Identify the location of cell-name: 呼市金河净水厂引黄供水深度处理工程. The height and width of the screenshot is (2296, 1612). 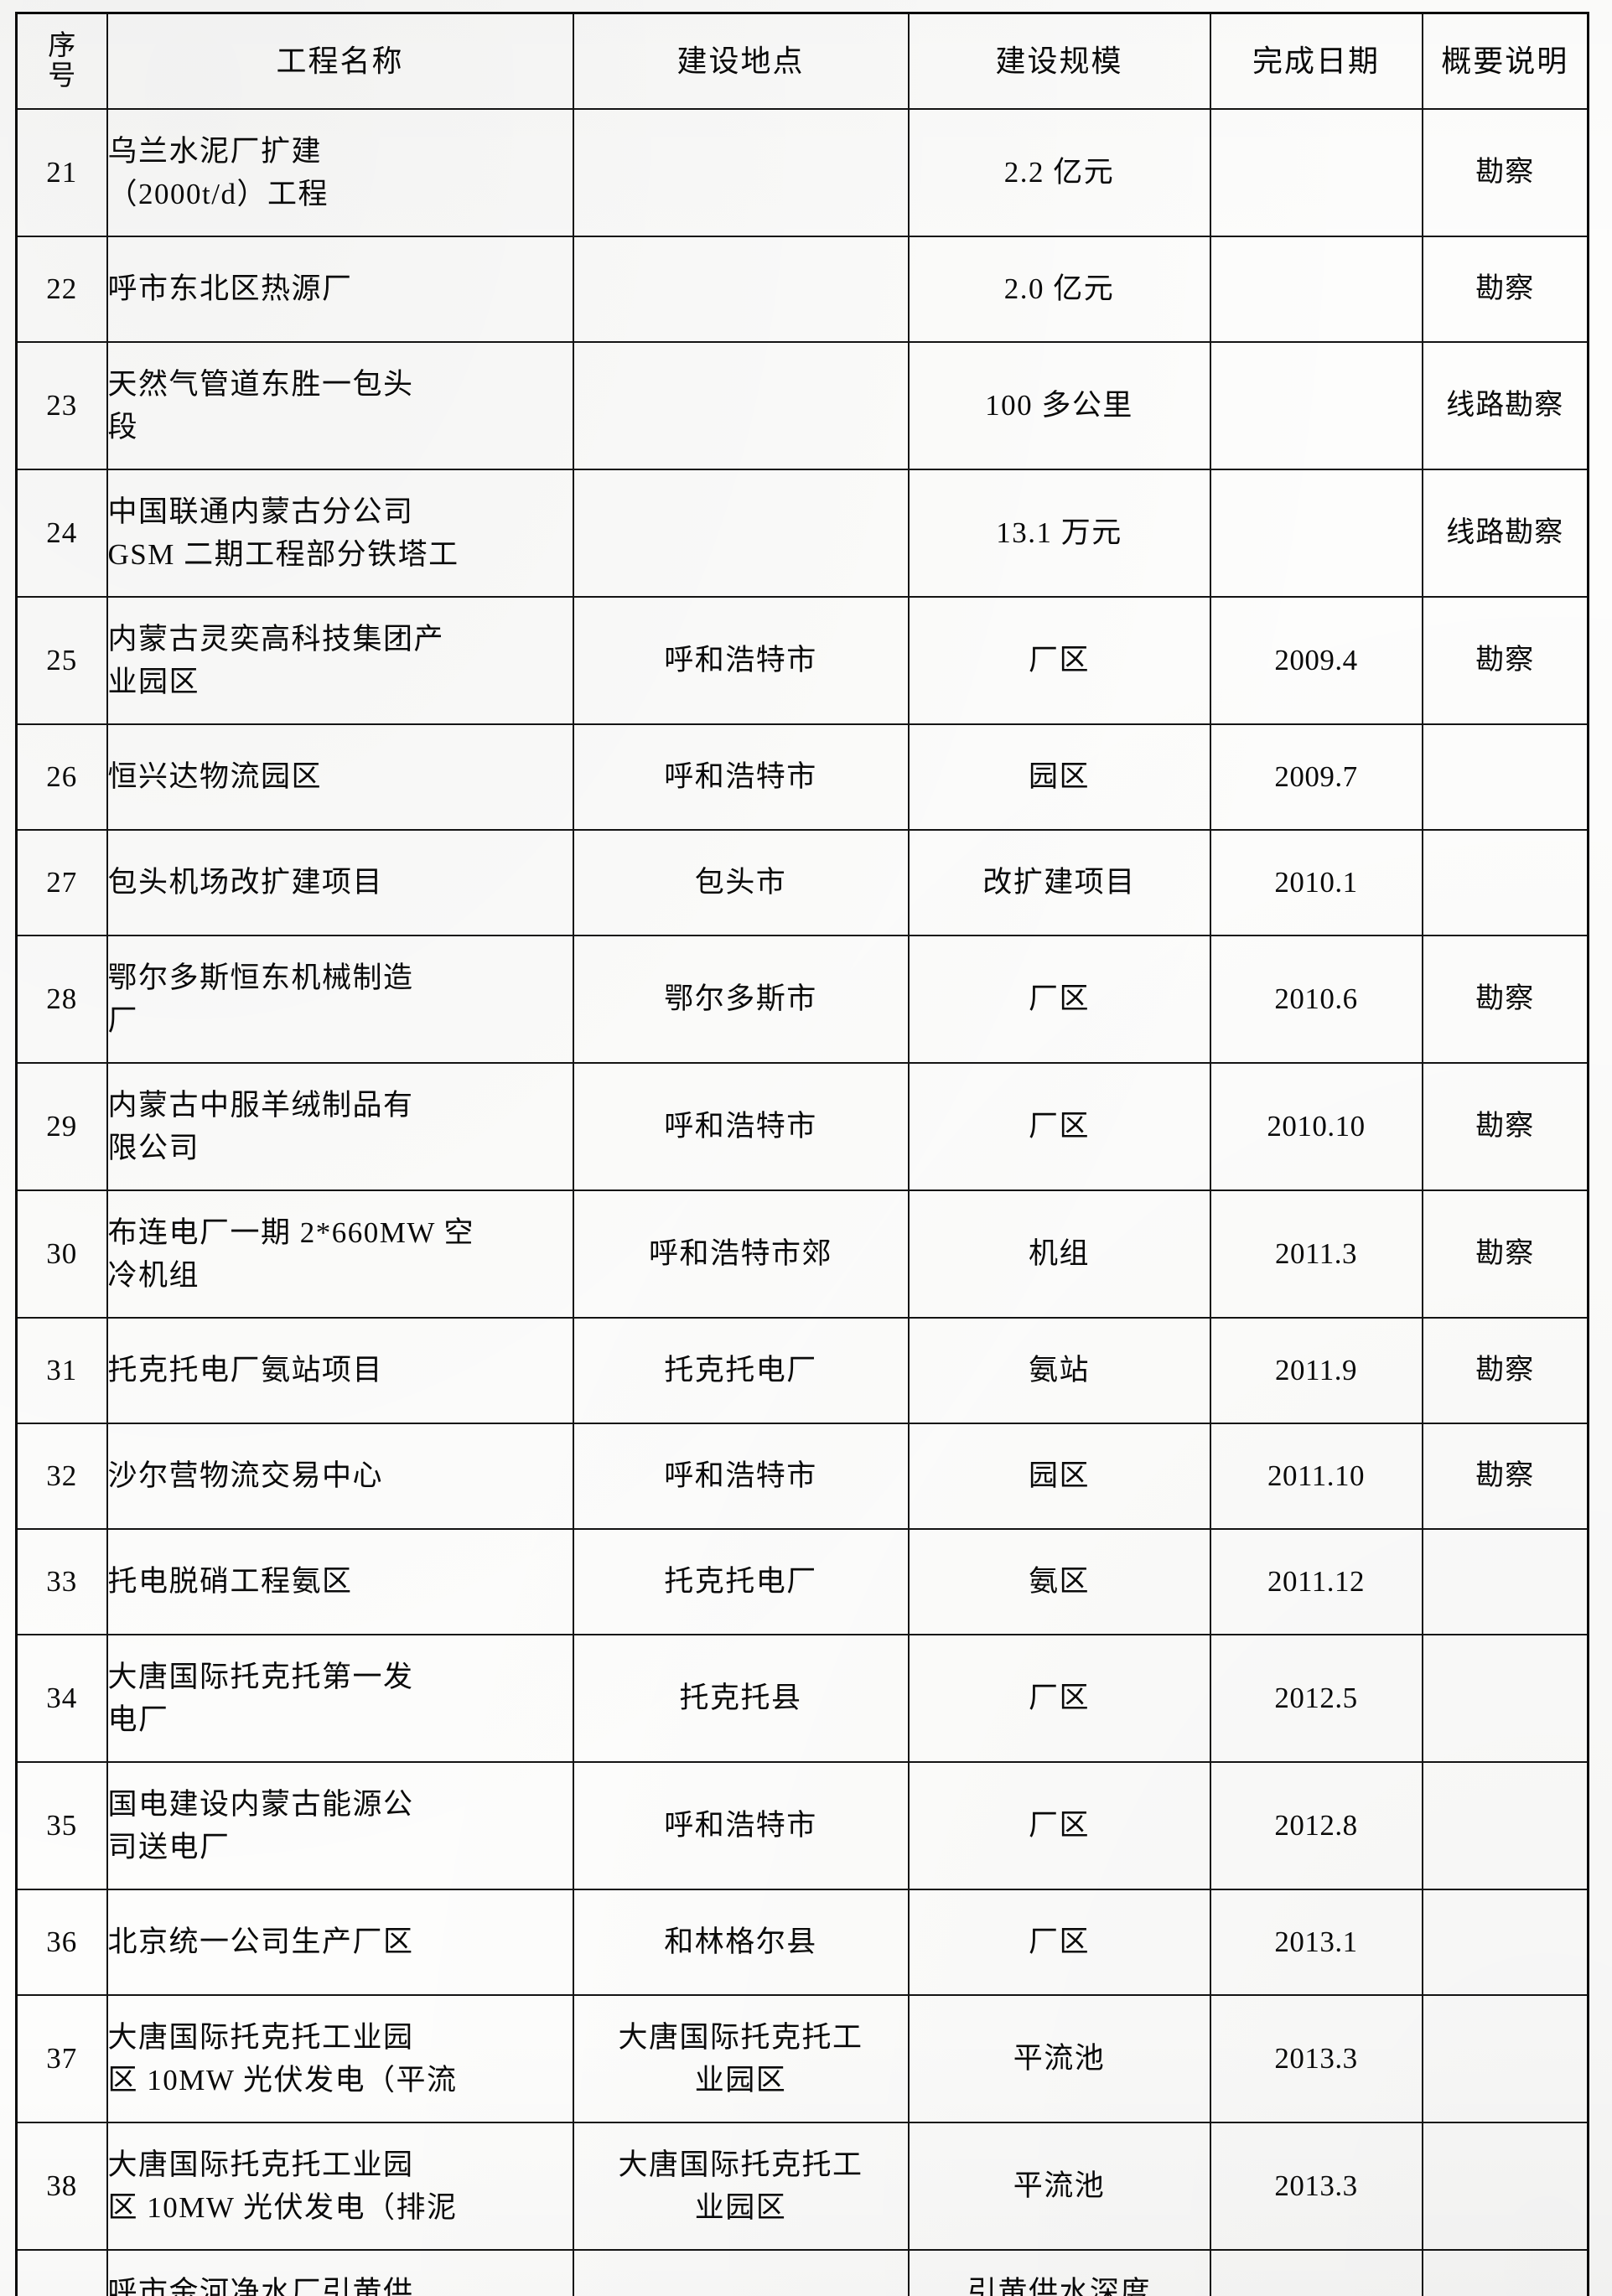
(340, 2272).